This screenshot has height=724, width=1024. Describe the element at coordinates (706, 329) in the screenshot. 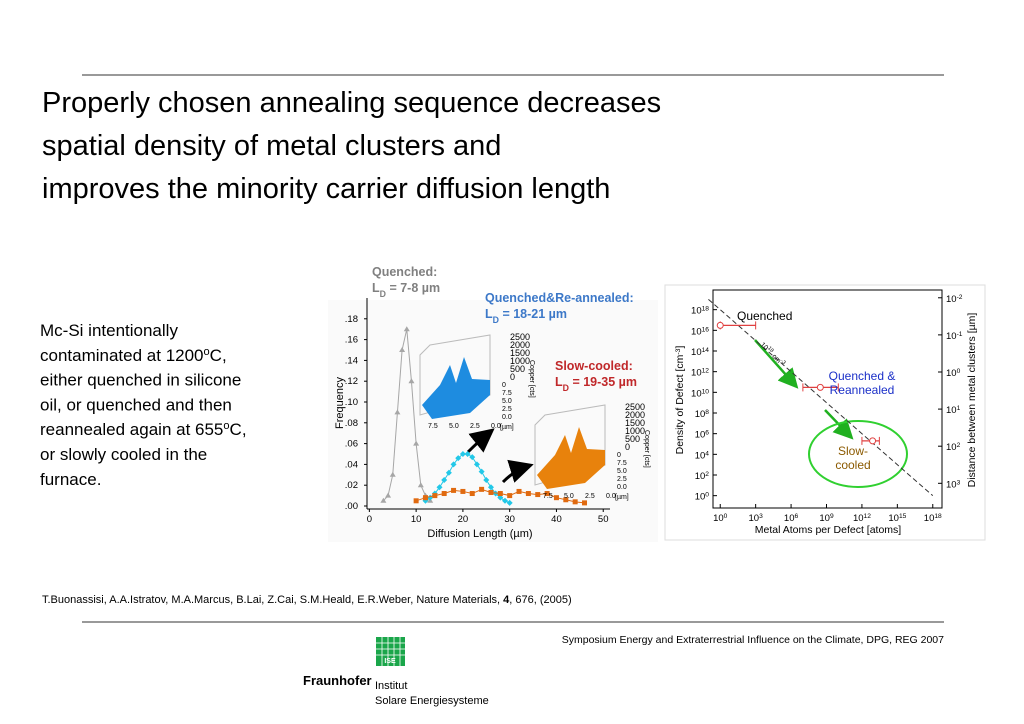

I see `tick-exp: 16` at that location.